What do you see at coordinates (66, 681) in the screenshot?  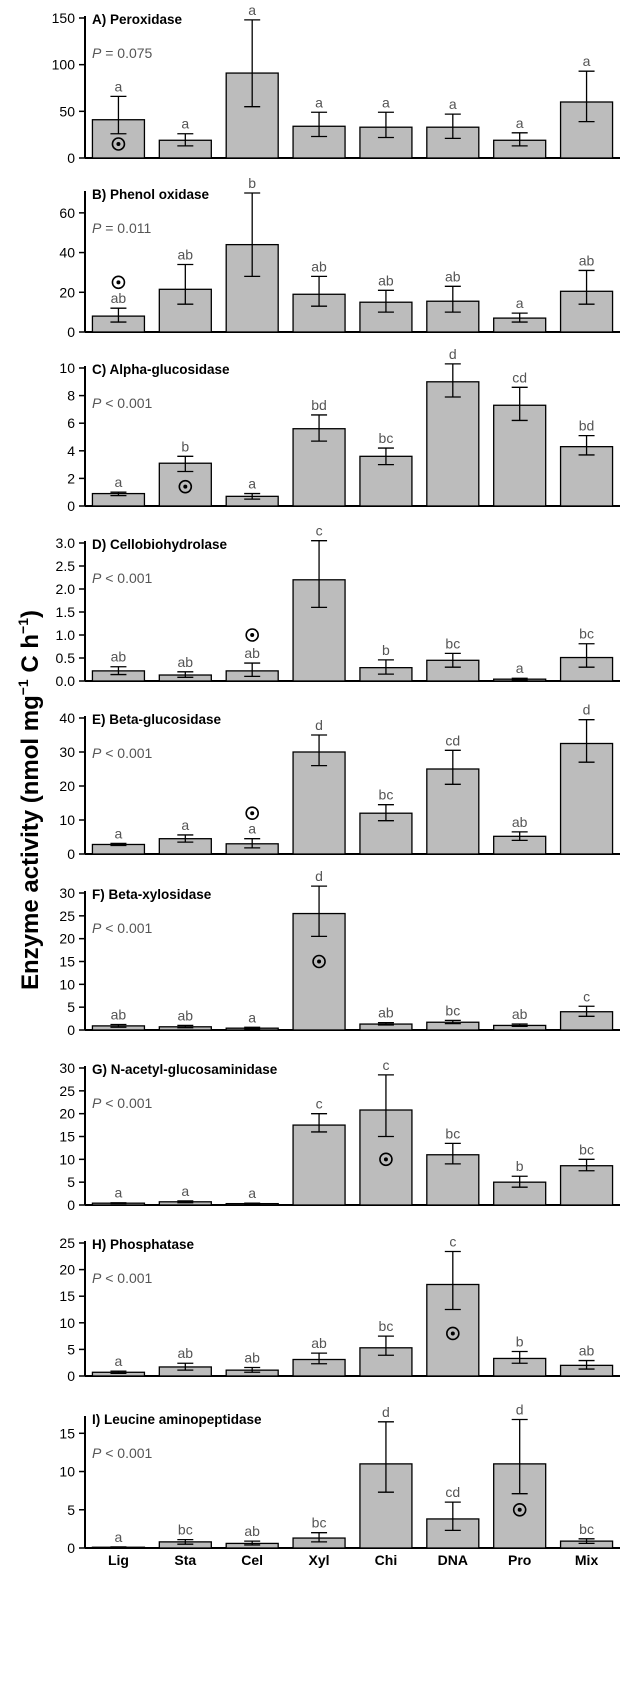 I see `y-tick-label: 0.0` at bounding box center [66, 681].